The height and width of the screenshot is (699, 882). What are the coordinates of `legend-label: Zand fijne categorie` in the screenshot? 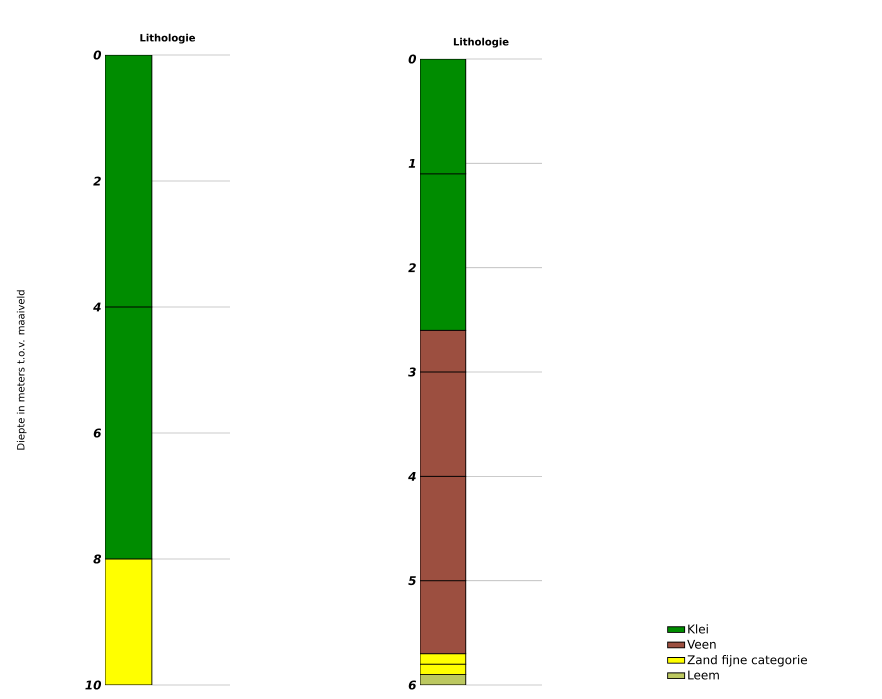 It's located at (747, 661).